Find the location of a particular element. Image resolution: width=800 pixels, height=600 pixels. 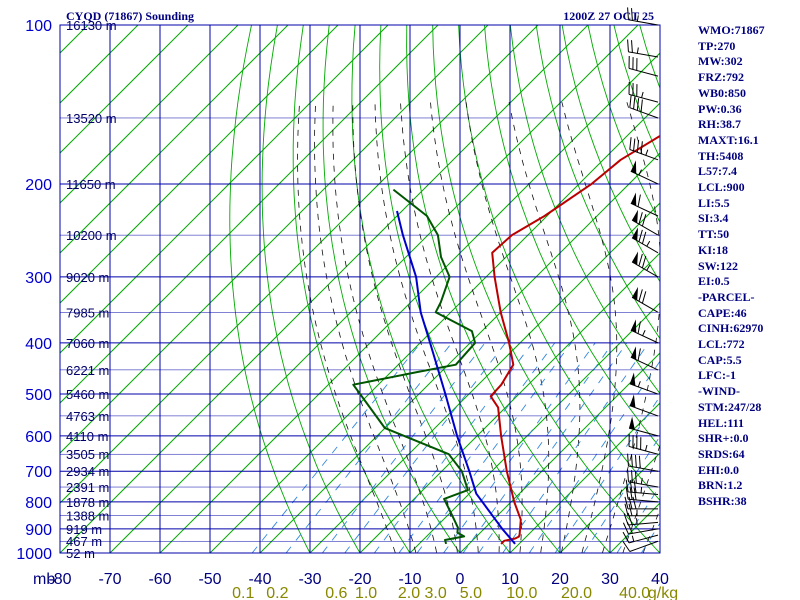

height-label: 10200 m is located at coordinates (91, 235).